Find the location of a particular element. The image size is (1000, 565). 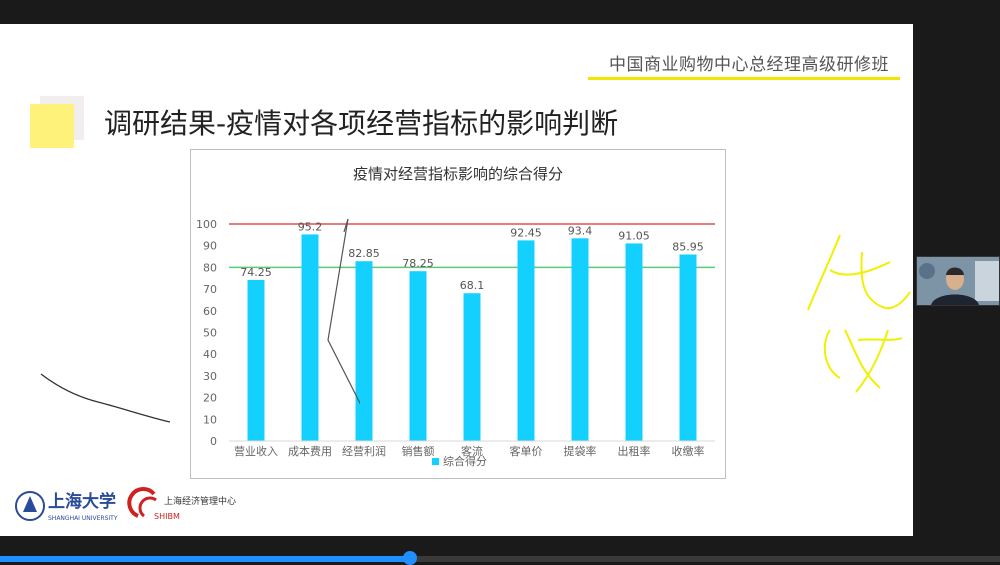

legend: 综合得分 is located at coordinates (459, 461).